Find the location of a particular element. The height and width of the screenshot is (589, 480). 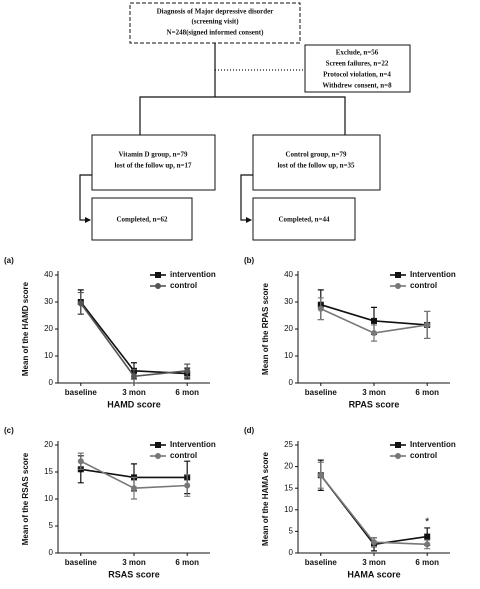

y-axis-title: Mean of the HAMA score is located at coordinates (265, 498).